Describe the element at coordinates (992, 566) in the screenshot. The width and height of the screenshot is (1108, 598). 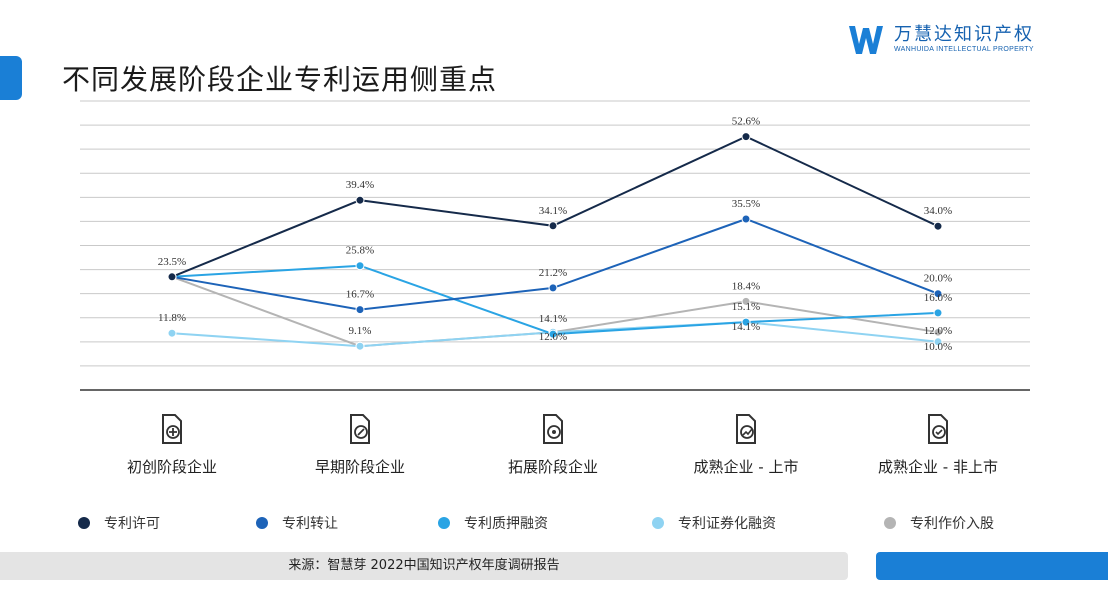
I see `footer-accent-bar` at that location.